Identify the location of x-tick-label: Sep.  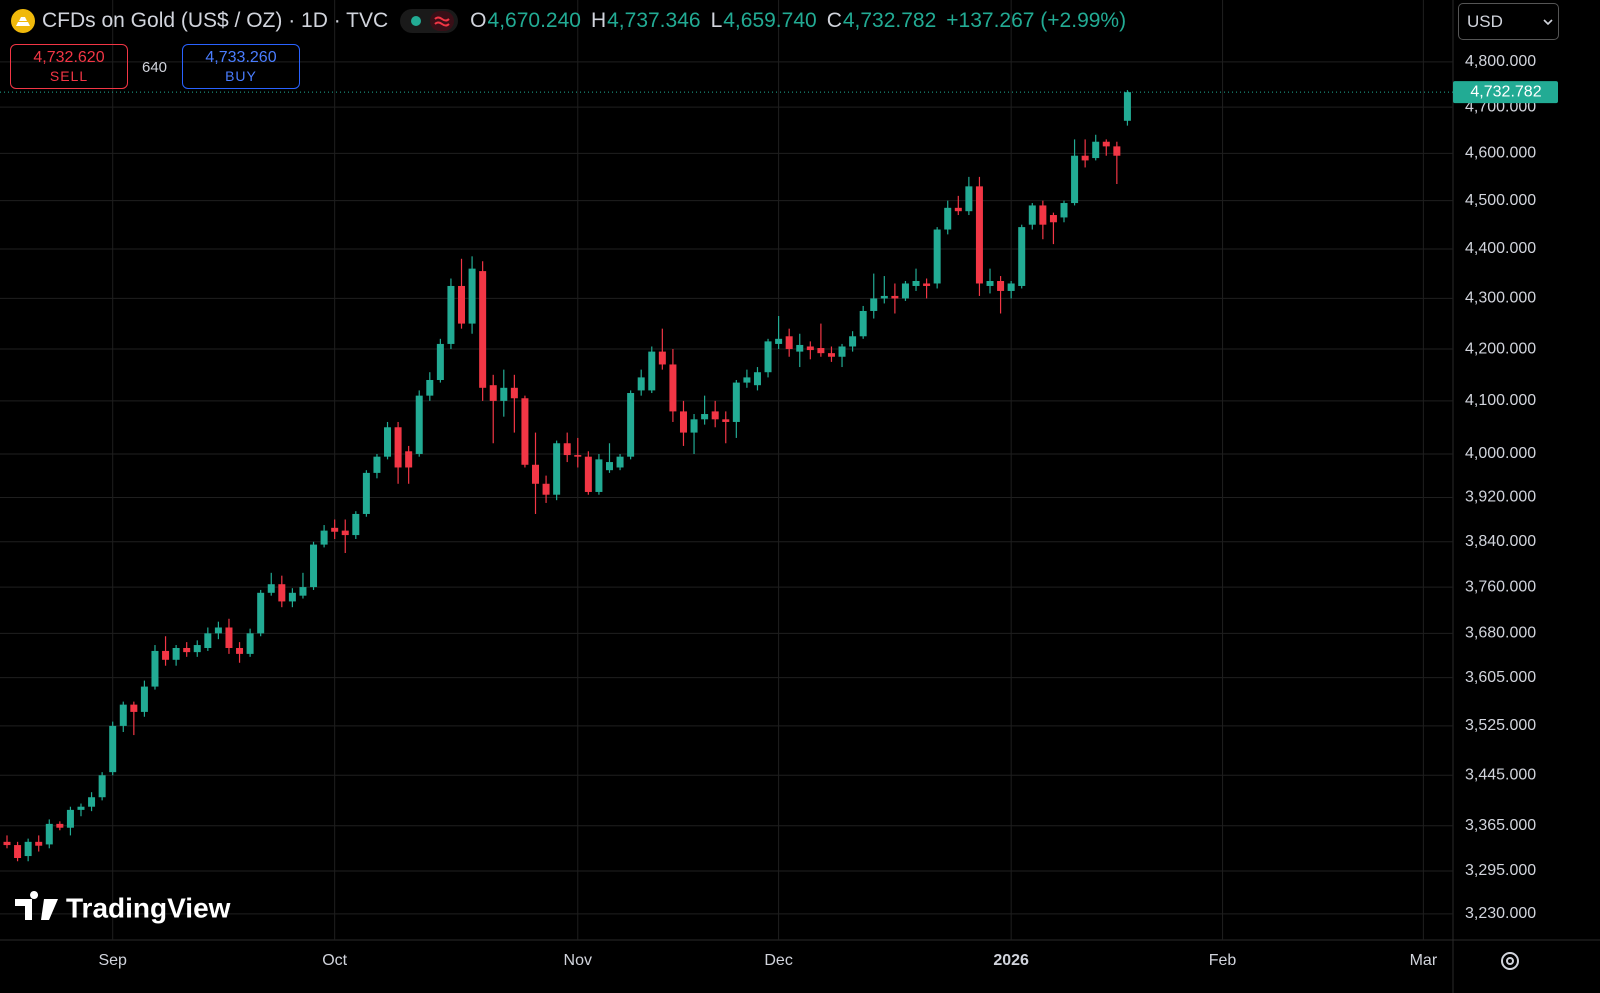
(112, 960).